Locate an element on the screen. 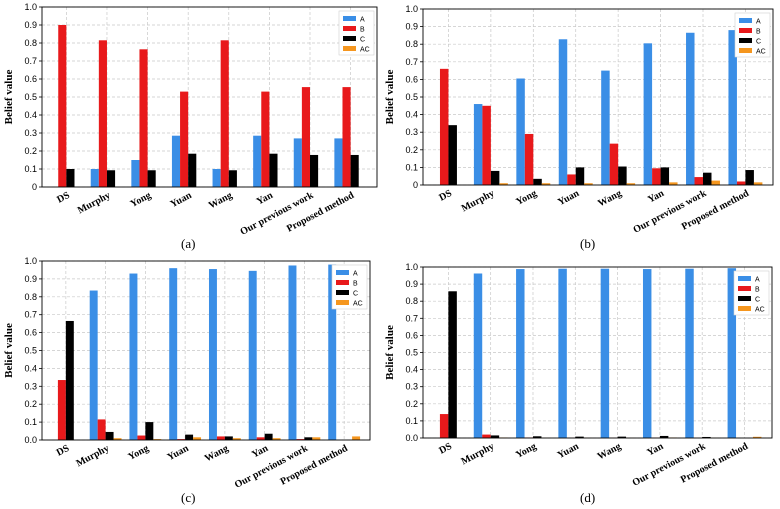  bar-AC-murphy is located at coordinates (117, 439).